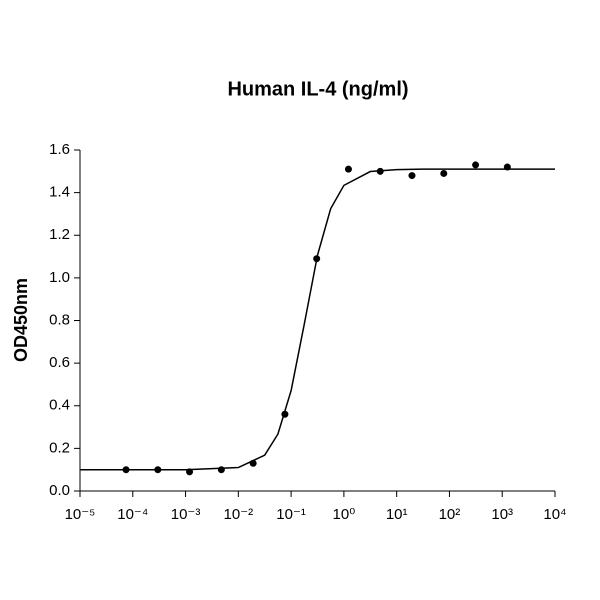 The height and width of the screenshot is (600, 600). Describe the element at coordinates (317, 89) in the screenshot. I see `chart-title: Human IL-4 (ng/ml)` at that location.